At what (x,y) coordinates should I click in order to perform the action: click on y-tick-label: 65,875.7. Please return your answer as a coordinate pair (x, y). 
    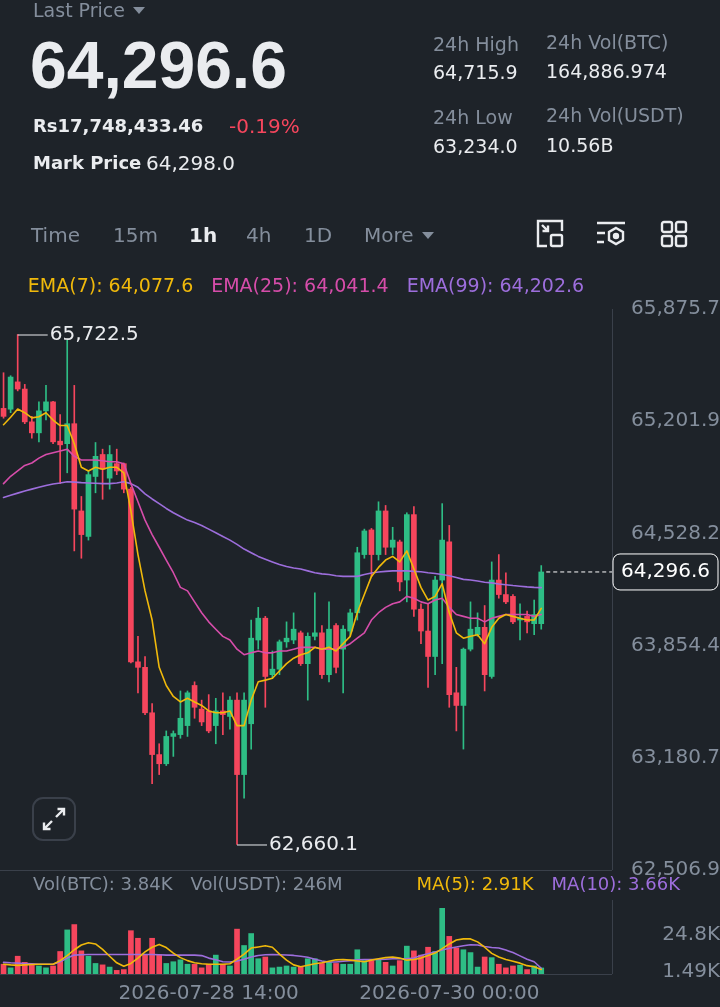
    Looking at the image, I should click on (675, 307).